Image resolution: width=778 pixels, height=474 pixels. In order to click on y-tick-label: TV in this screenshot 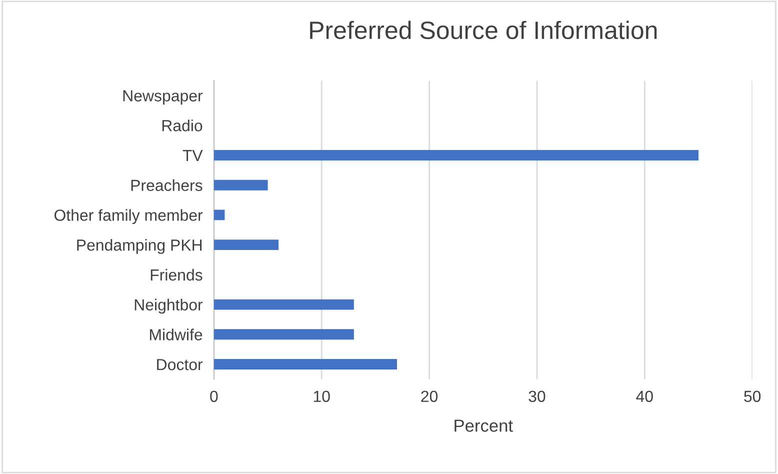, I will do `click(192, 156)`.